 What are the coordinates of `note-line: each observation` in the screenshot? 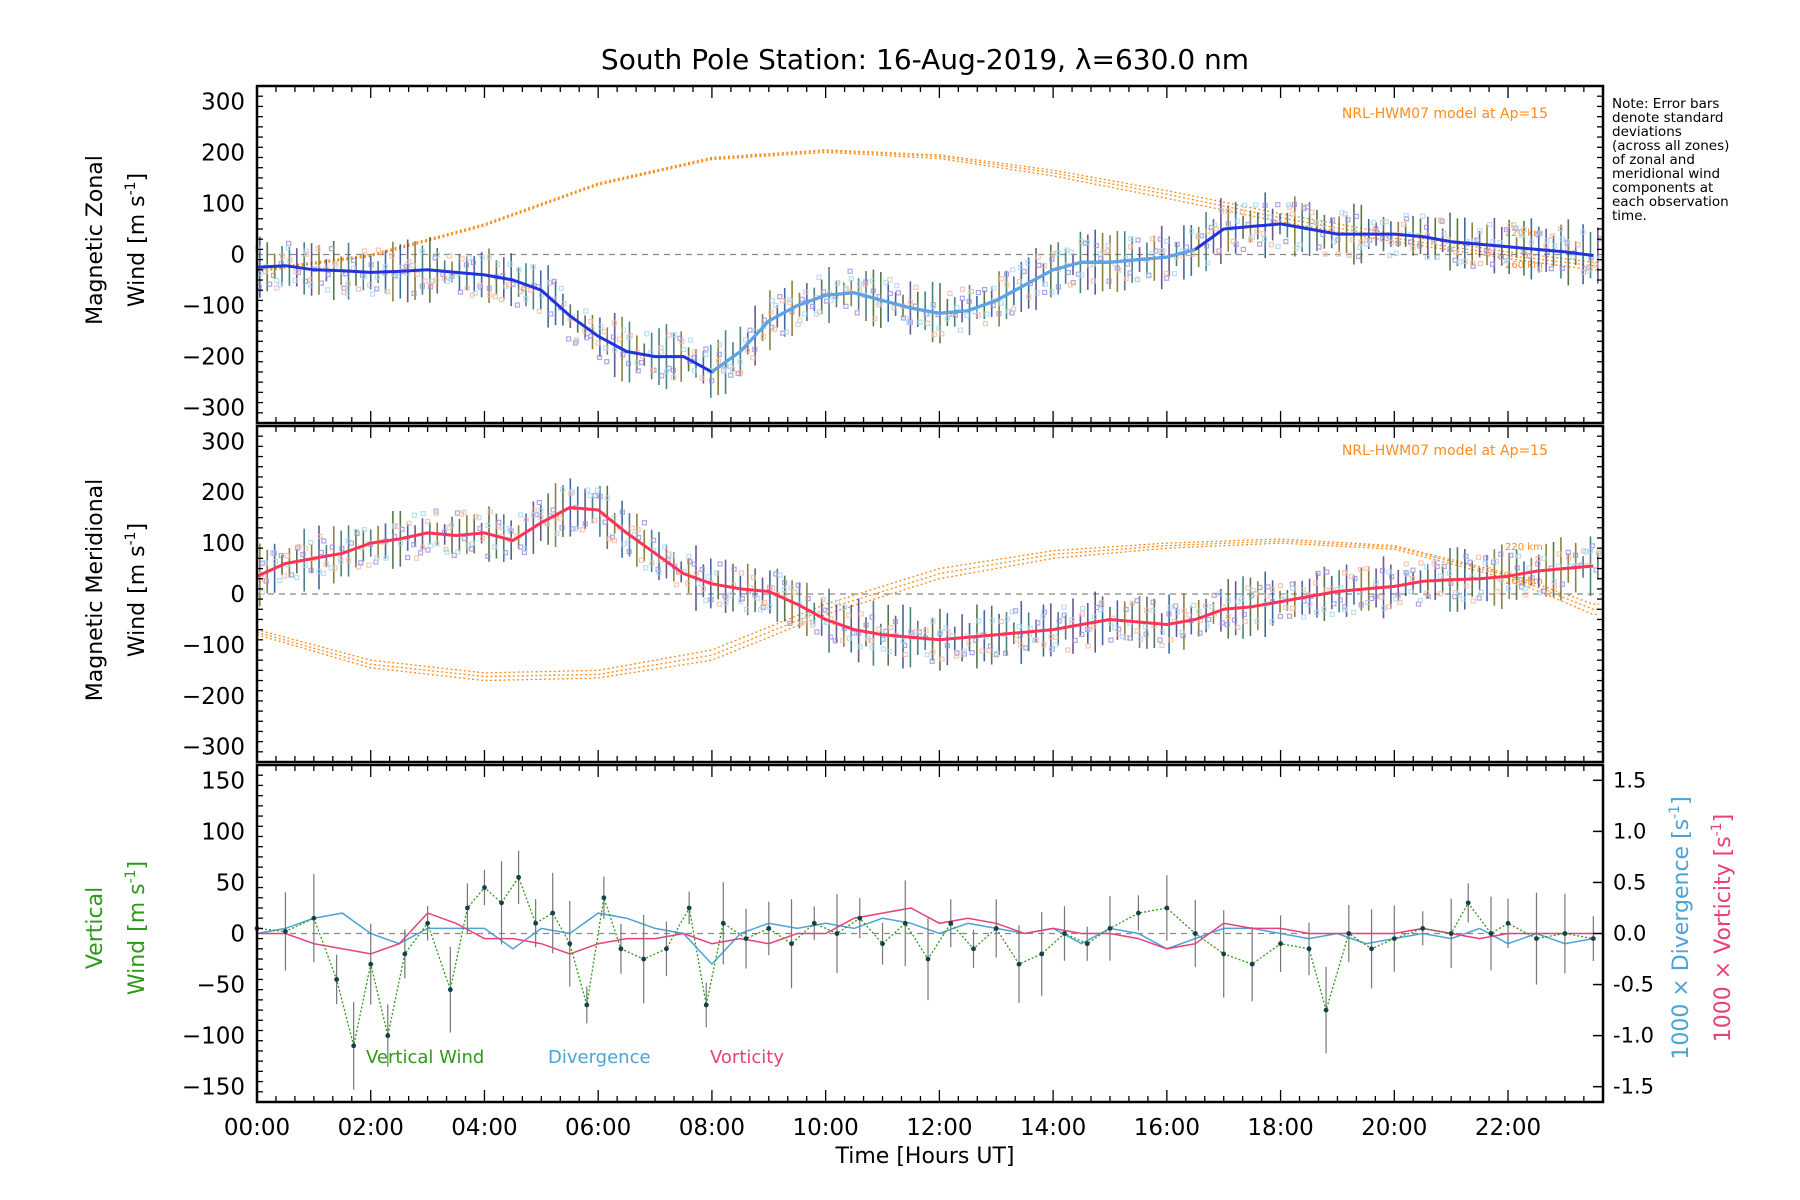 It's located at (1670, 202).